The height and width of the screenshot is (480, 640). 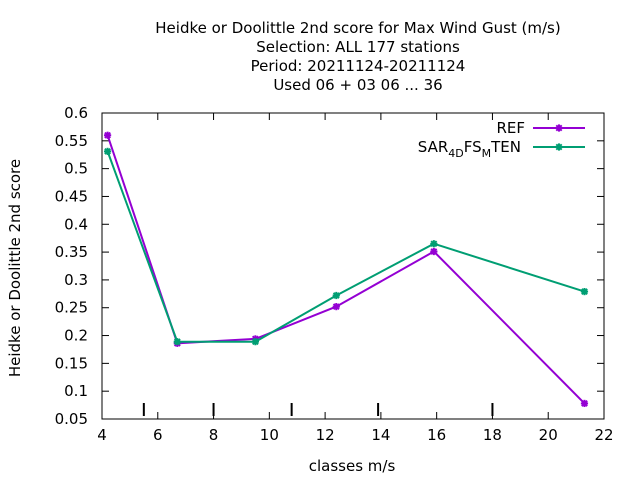 What do you see at coordinates (455, 153) in the screenshot?
I see `legend-sub: 4D` at bounding box center [455, 153].